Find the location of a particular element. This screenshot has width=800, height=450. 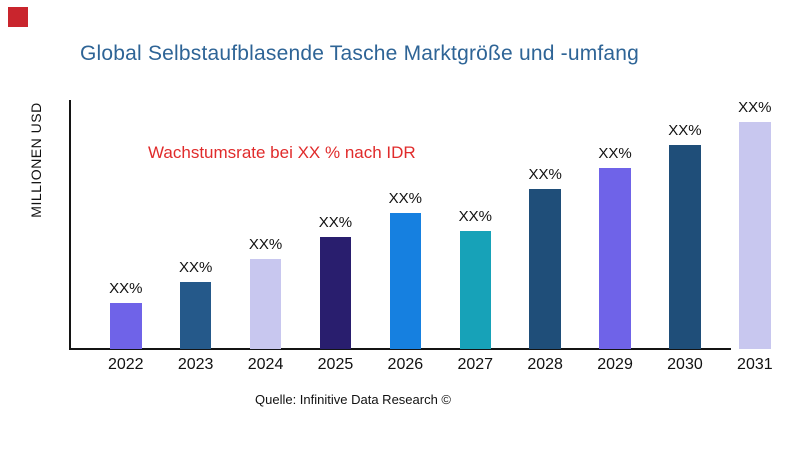

bar-value-label-2029: XX% is located at coordinates (615, 153).